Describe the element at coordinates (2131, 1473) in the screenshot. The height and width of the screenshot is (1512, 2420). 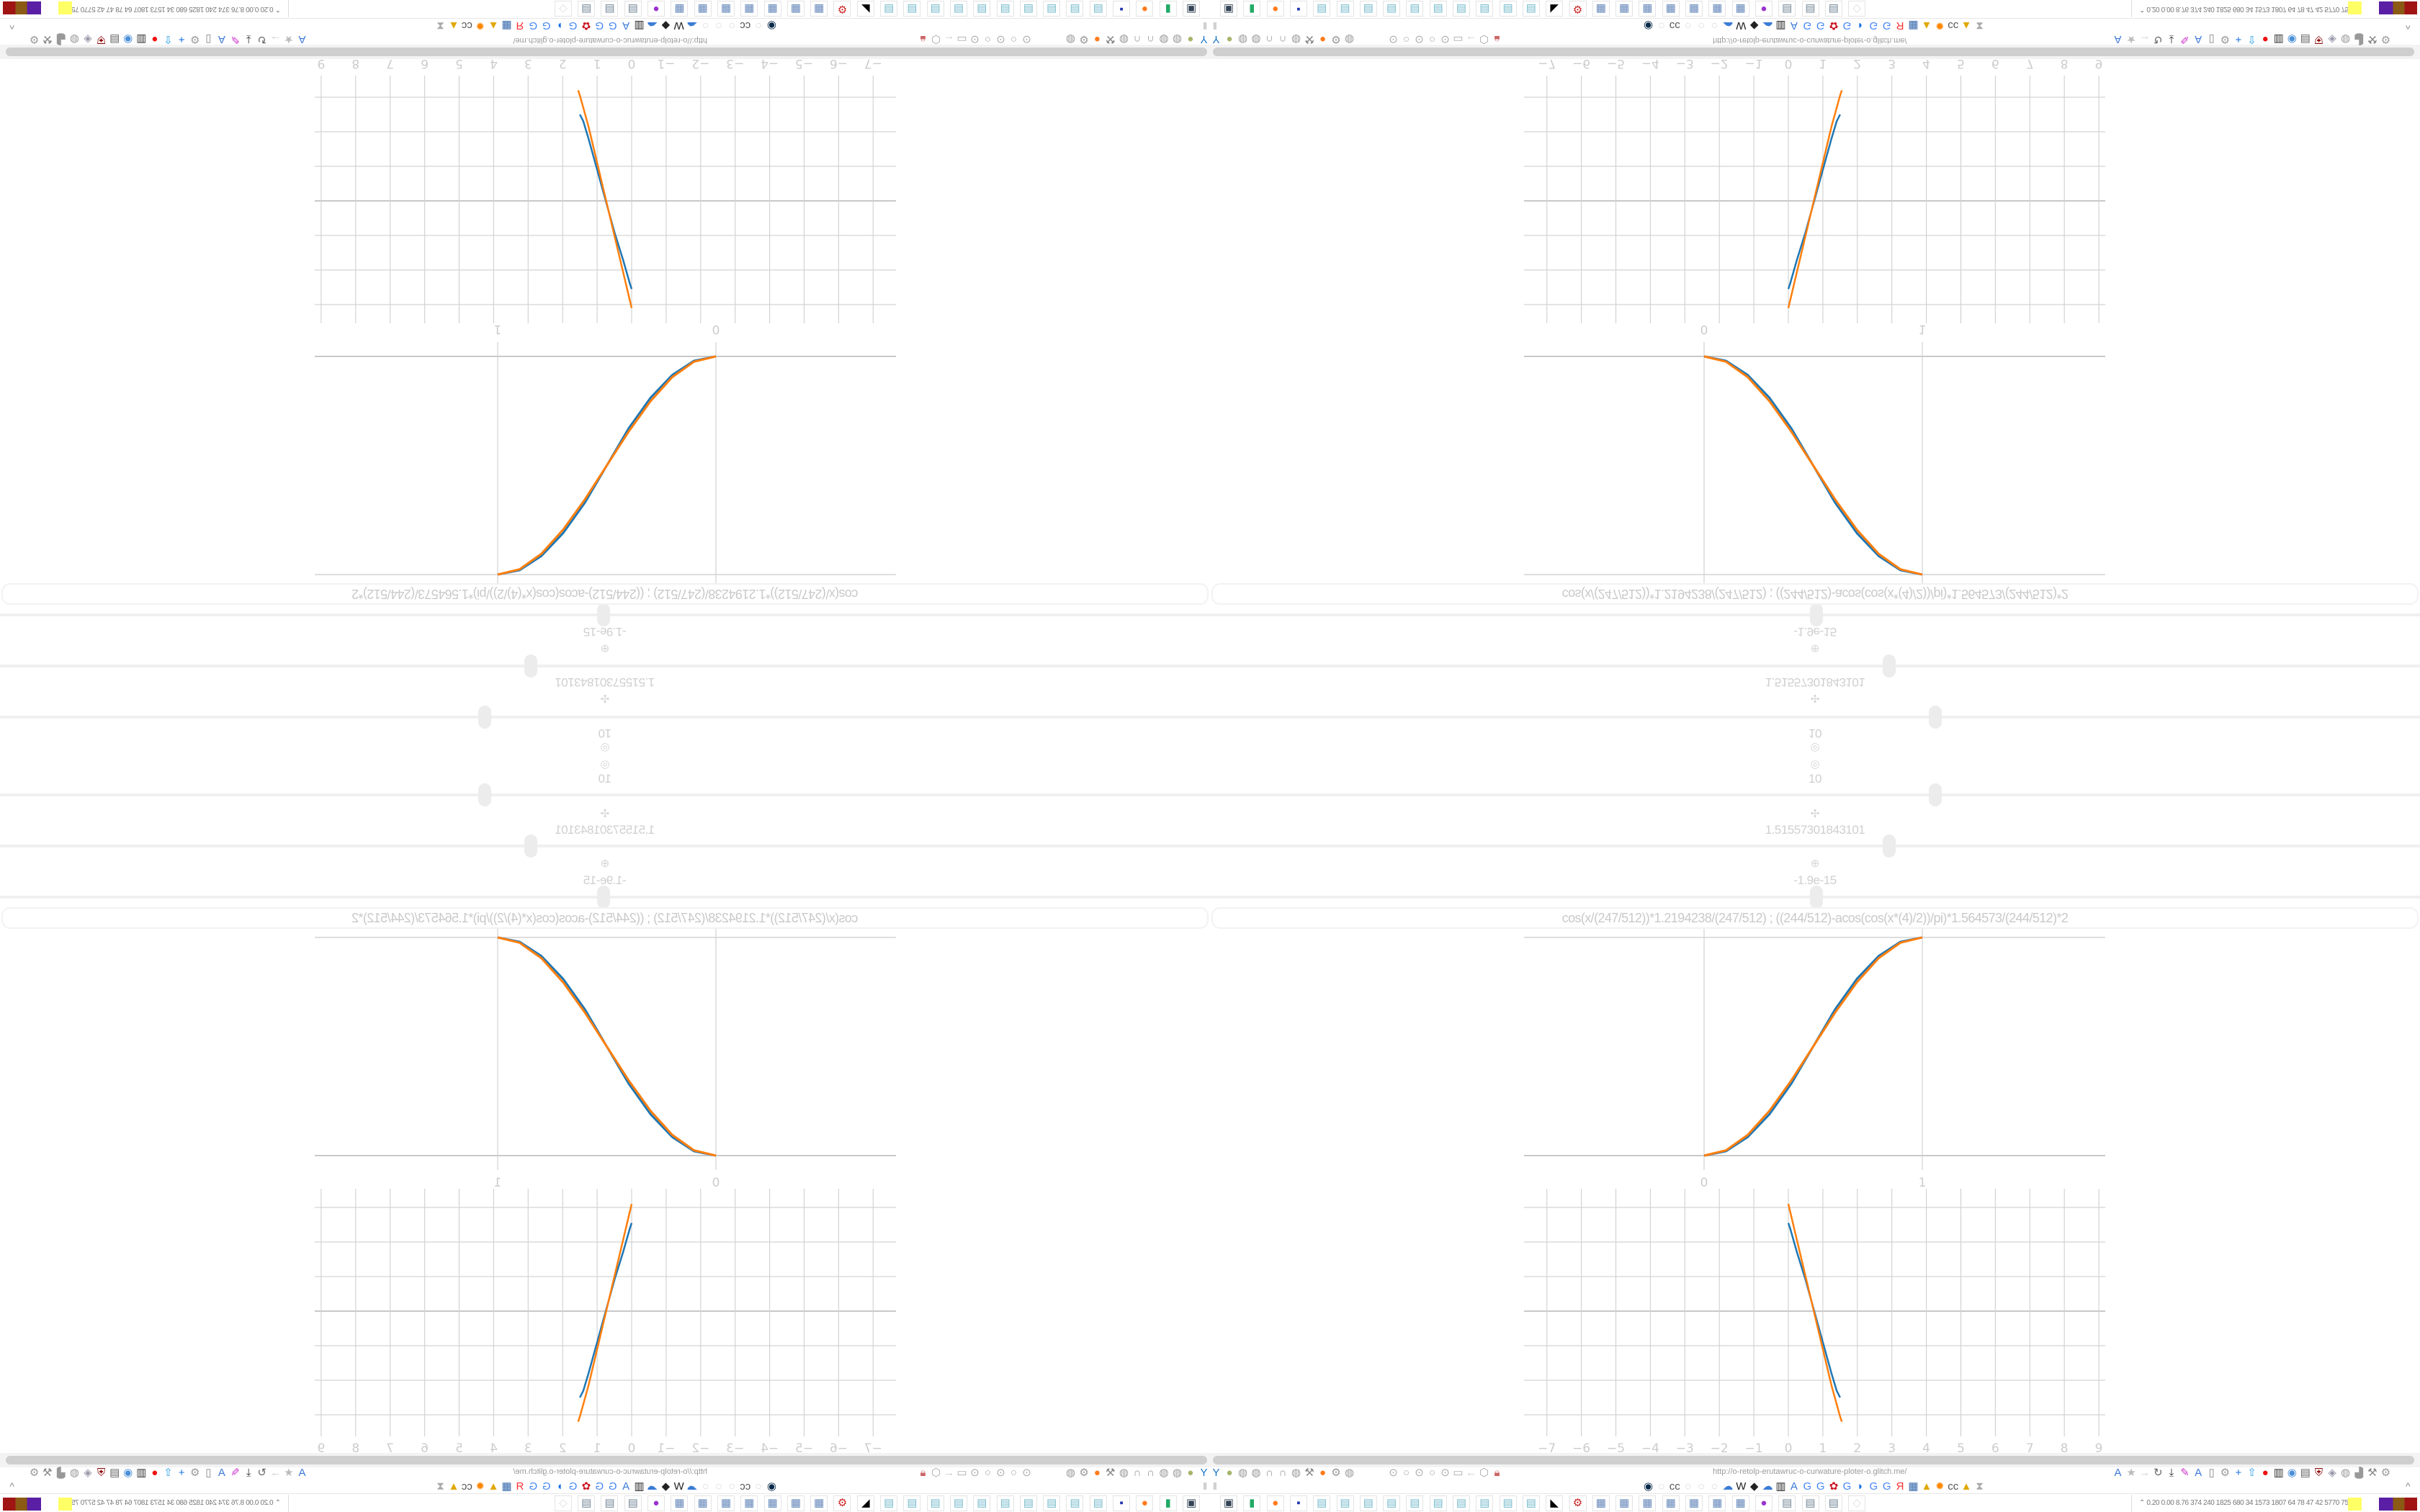
I see `star-icon: ★` at that location.